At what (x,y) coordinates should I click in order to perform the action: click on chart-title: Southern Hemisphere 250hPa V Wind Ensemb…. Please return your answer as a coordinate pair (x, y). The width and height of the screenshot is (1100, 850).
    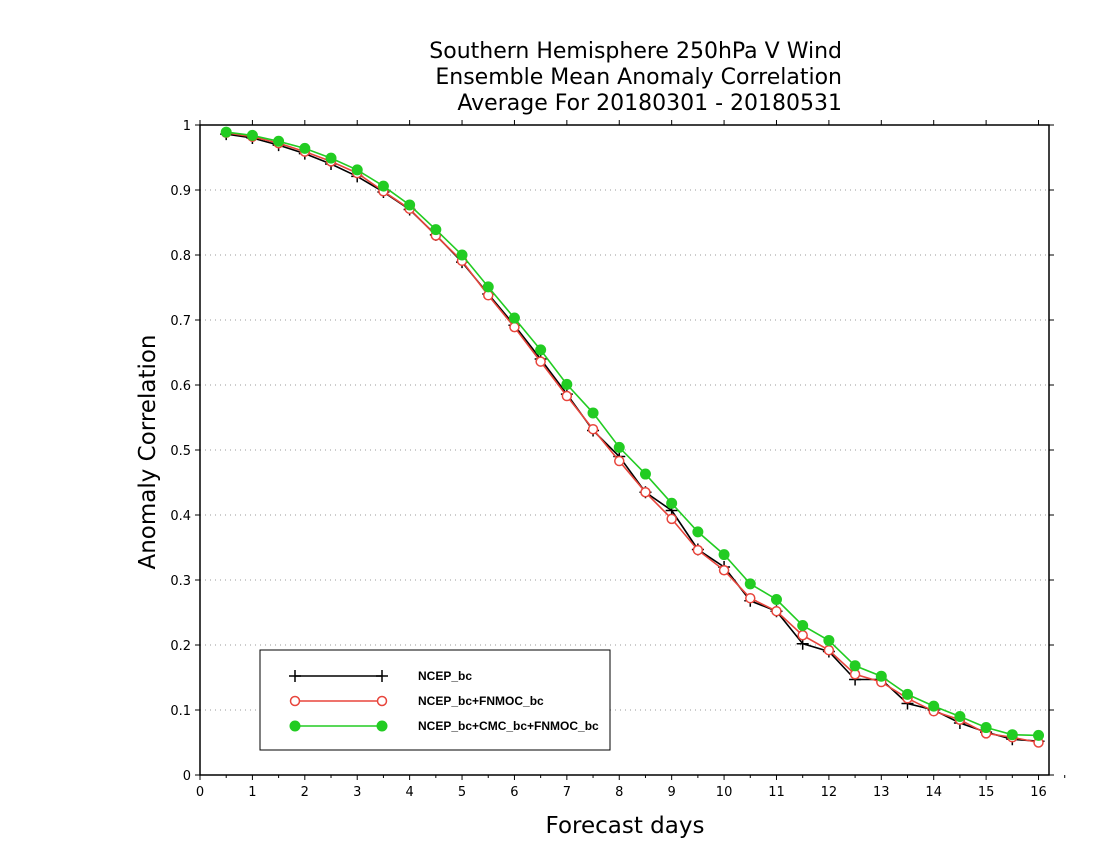
    Looking at the image, I should click on (635, 77).